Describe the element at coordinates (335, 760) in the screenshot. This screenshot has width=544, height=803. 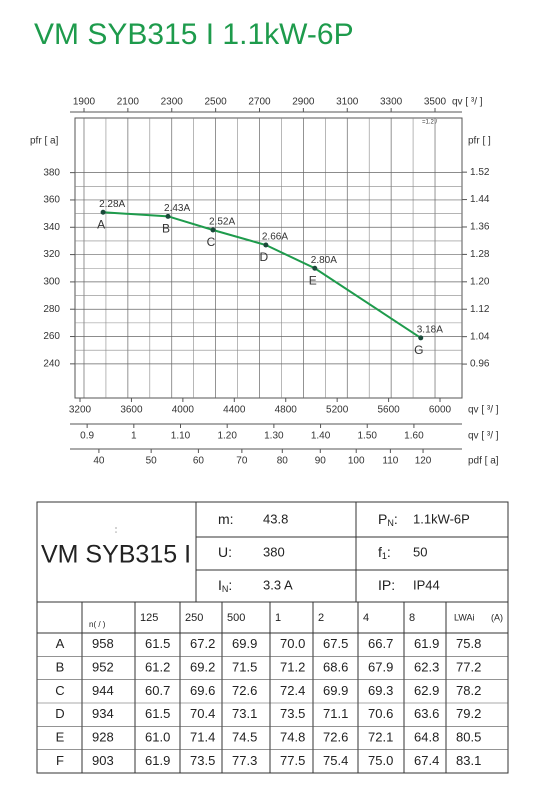
I see `table-cell: 75.4` at that location.